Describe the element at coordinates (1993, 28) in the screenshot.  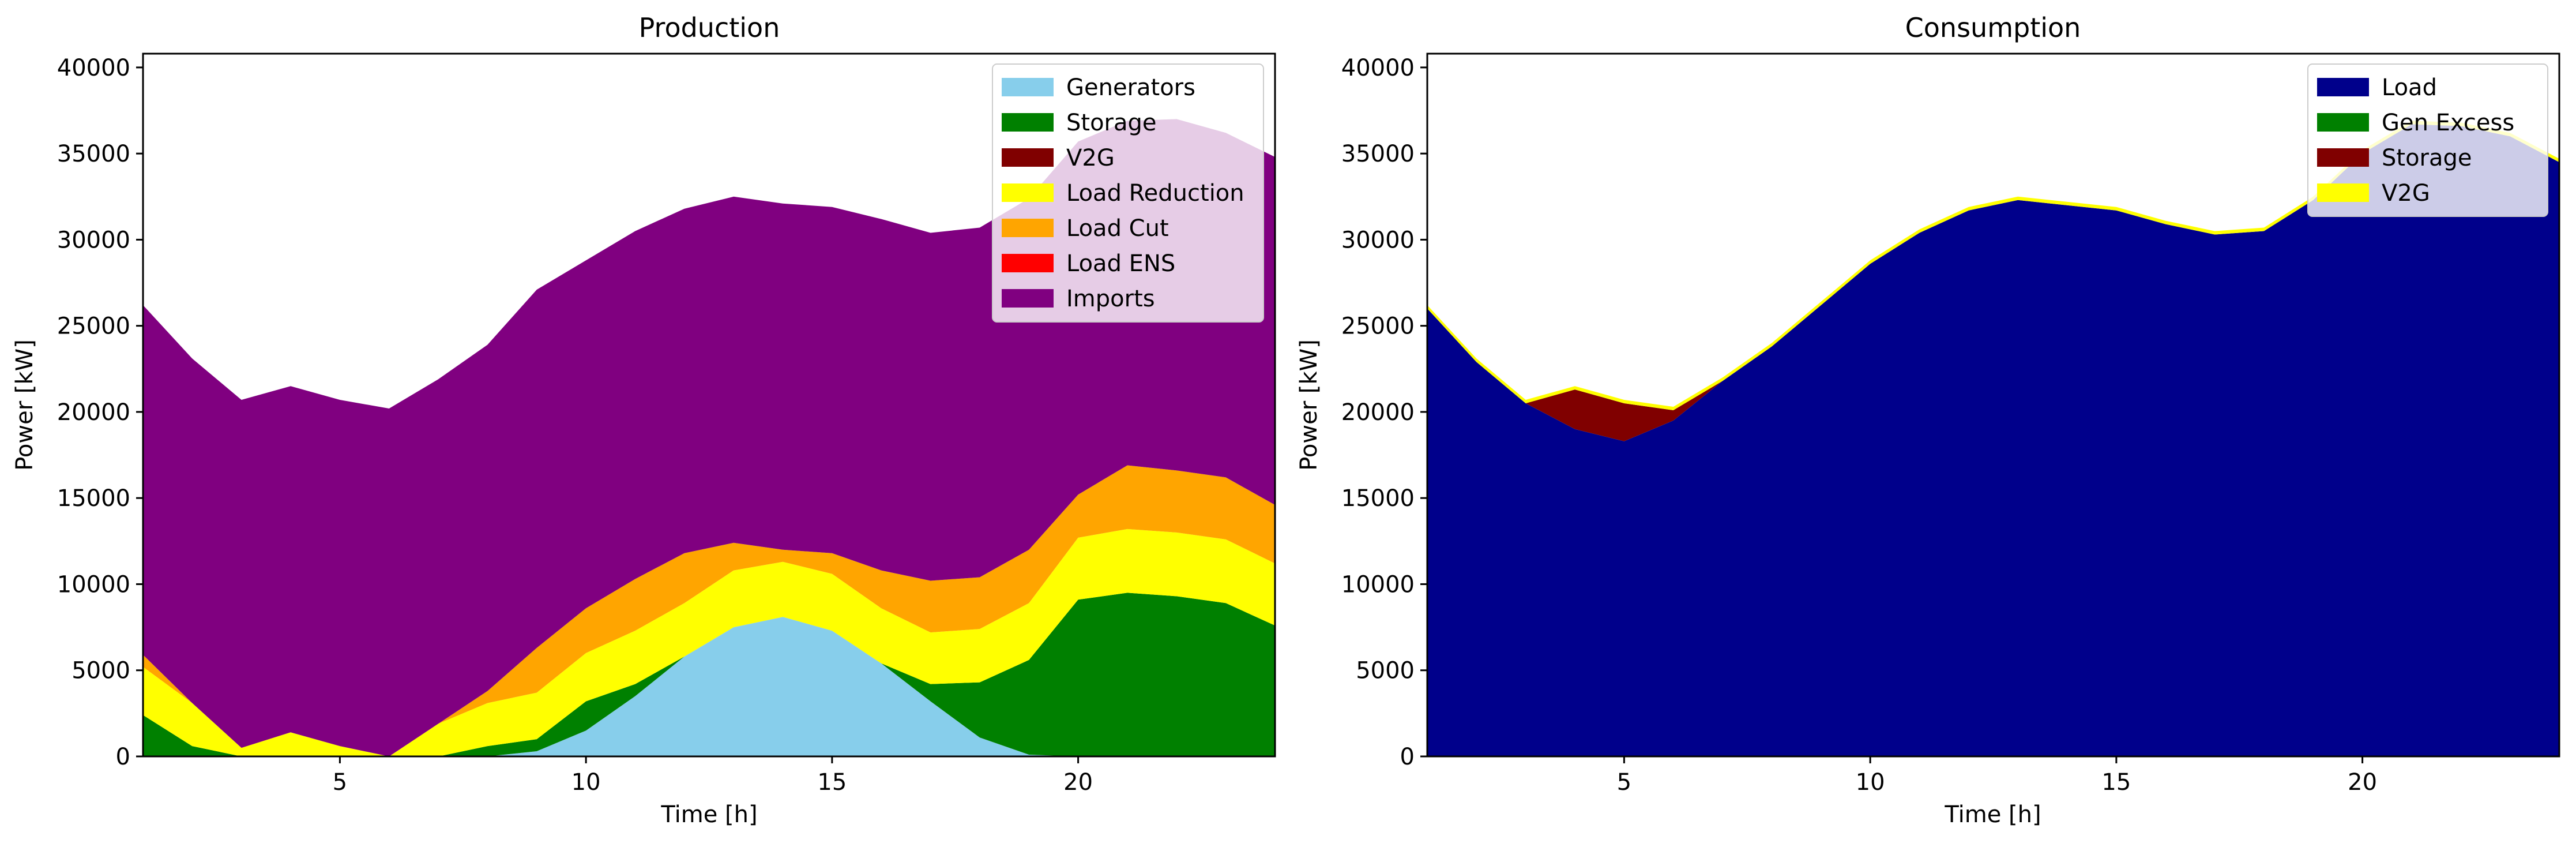
I see `chart-title: Consumption` at that location.